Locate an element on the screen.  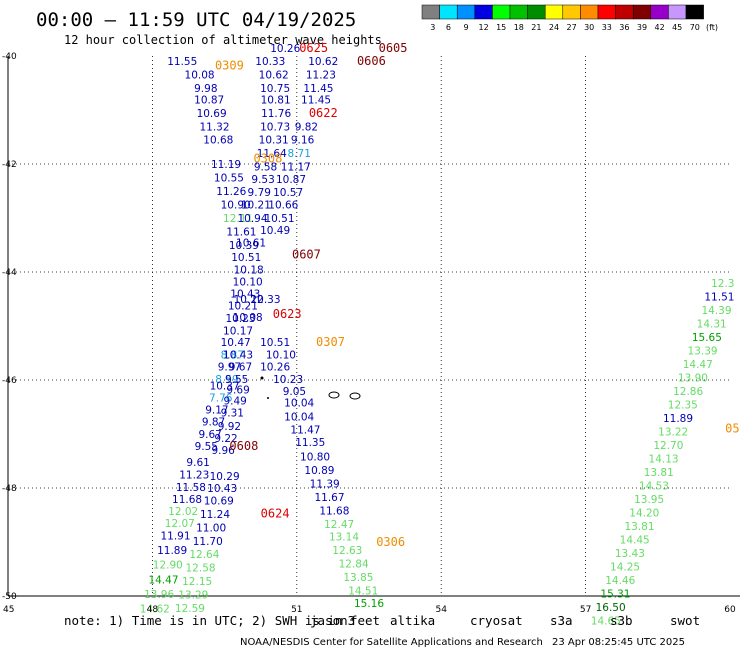
legend-bin-label: 30 is located at coordinates (589, 27).